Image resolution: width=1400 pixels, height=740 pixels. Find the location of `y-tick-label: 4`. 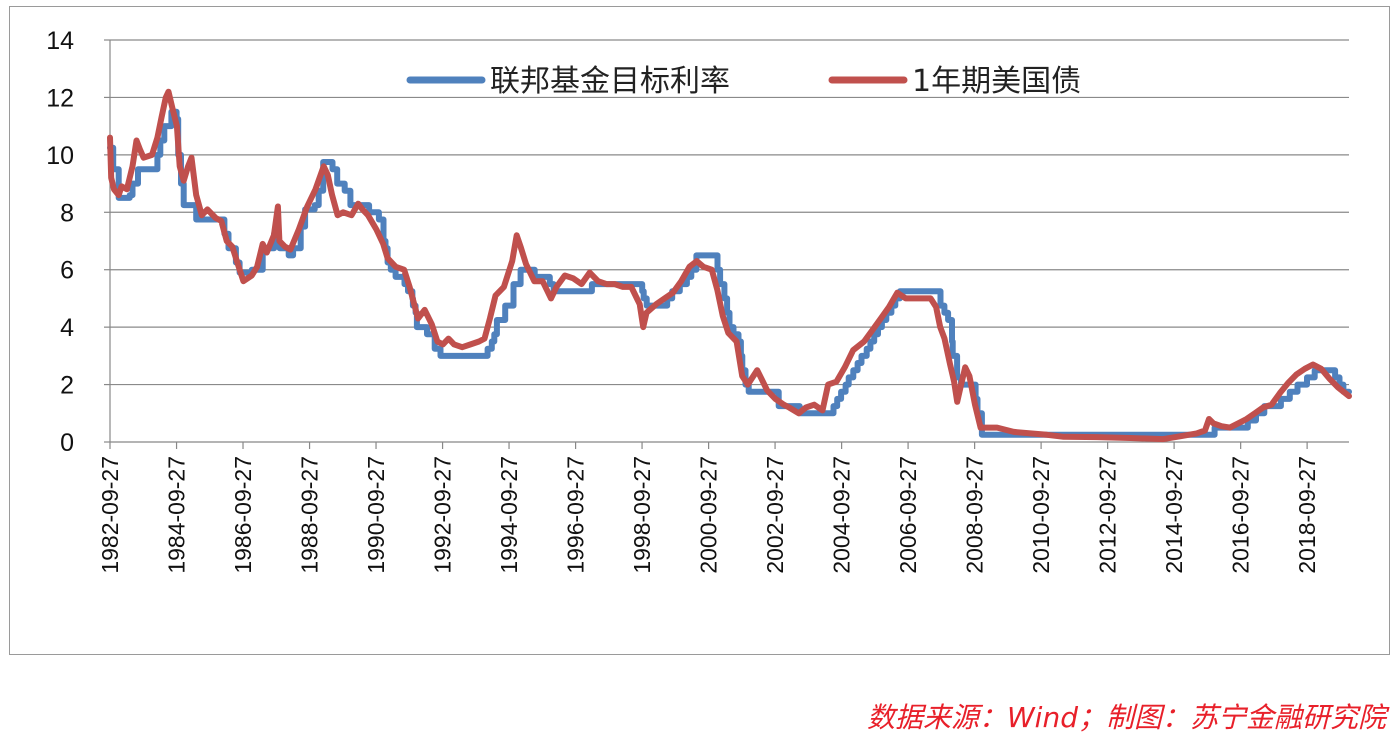

y-tick-label: 4 is located at coordinates (67, 328).